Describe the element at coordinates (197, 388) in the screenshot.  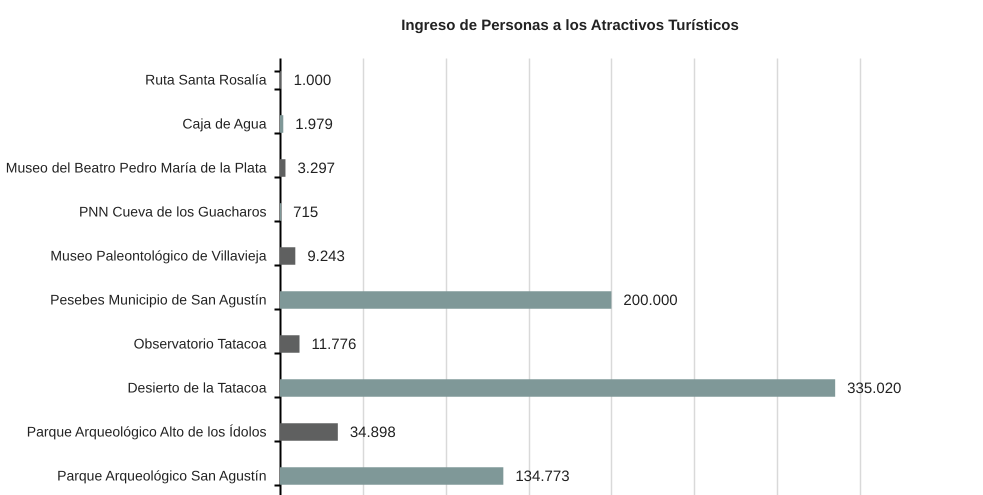
I see `y-tick-label: Desierto de la Tatacoa` at that location.